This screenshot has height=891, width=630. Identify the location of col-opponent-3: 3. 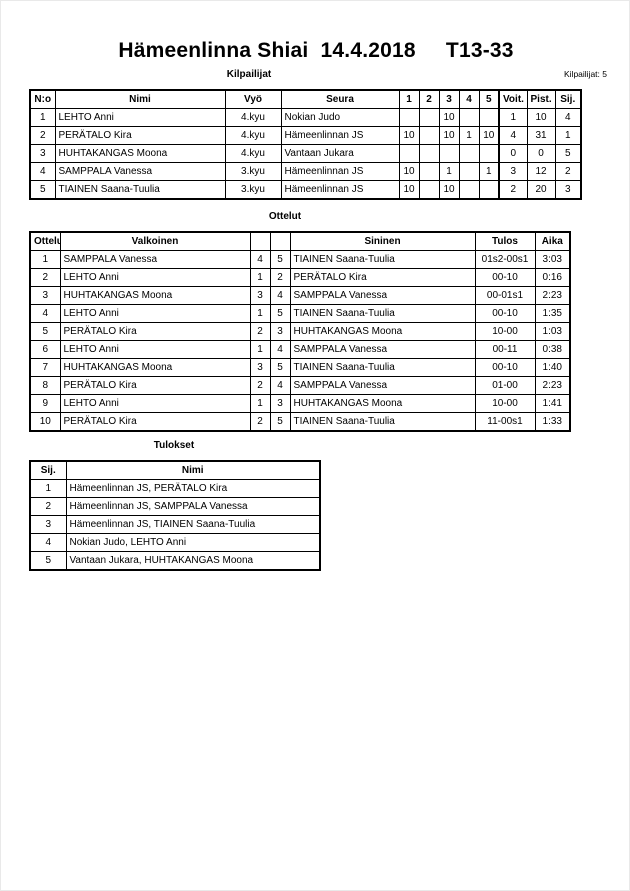
(449, 99).